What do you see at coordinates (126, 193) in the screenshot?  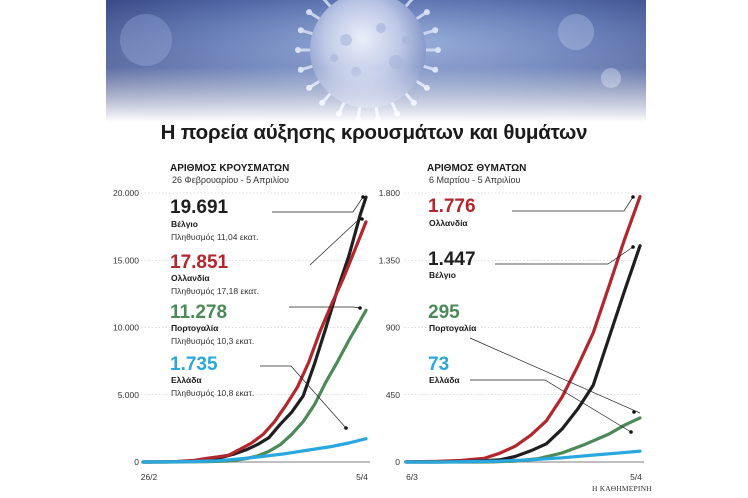 I see `y-tick-label: 20.000` at bounding box center [126, 193].